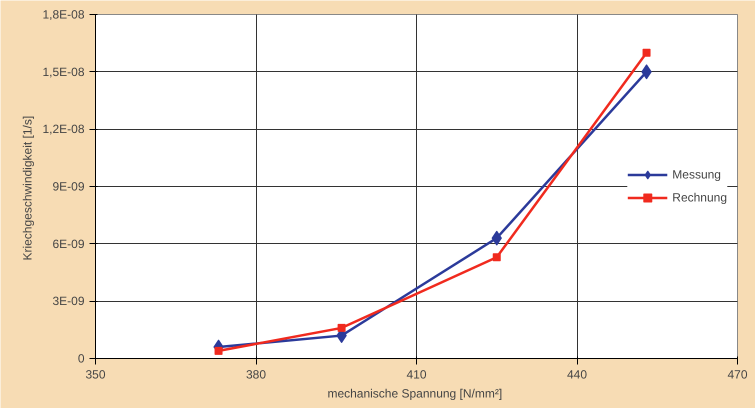 The height and width of the screenshot is (408, 755). What do you see at coordinates (696, 175) in the screenshot?
I see `legend-label: Messung` at bounding box center [696, 175].